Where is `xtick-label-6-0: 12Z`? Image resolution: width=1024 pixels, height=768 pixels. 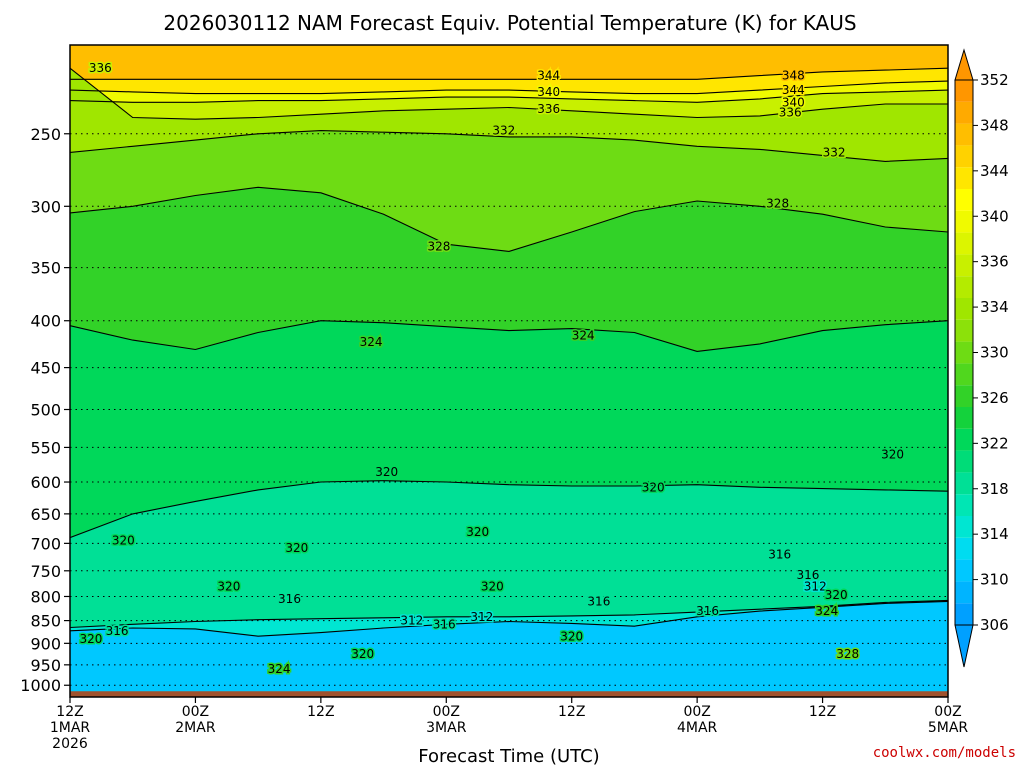 xtick-label-6-0: 12Z is located at coordinates (822, 712).